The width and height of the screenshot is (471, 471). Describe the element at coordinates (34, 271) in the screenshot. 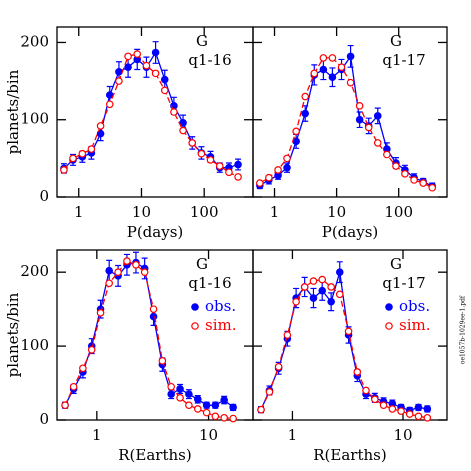

I see `y-tick-label: 200` at that location.